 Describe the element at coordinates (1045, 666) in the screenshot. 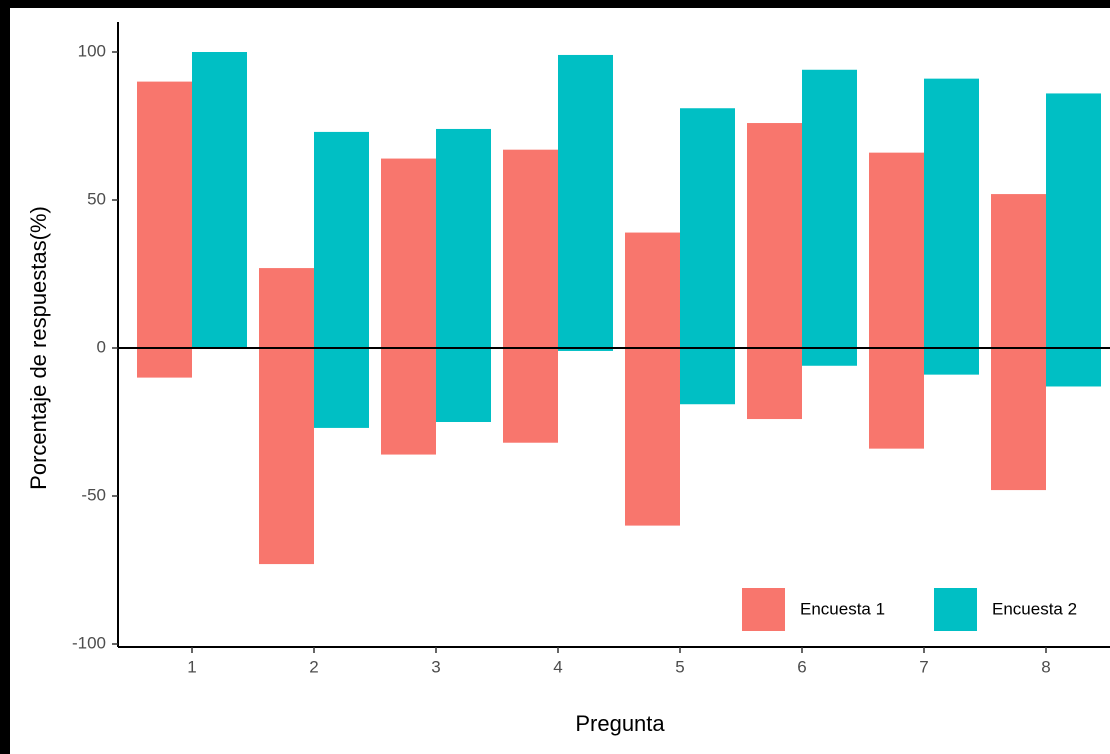

I see `x-tick-label: 8` at that location.